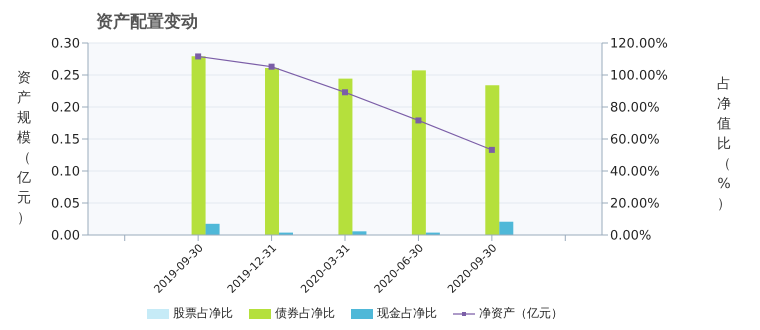  What do you see at coordinates (203, 313) in the screenshot?
I see `legend-label: 股票占净比` at bounding box center [203, 313].